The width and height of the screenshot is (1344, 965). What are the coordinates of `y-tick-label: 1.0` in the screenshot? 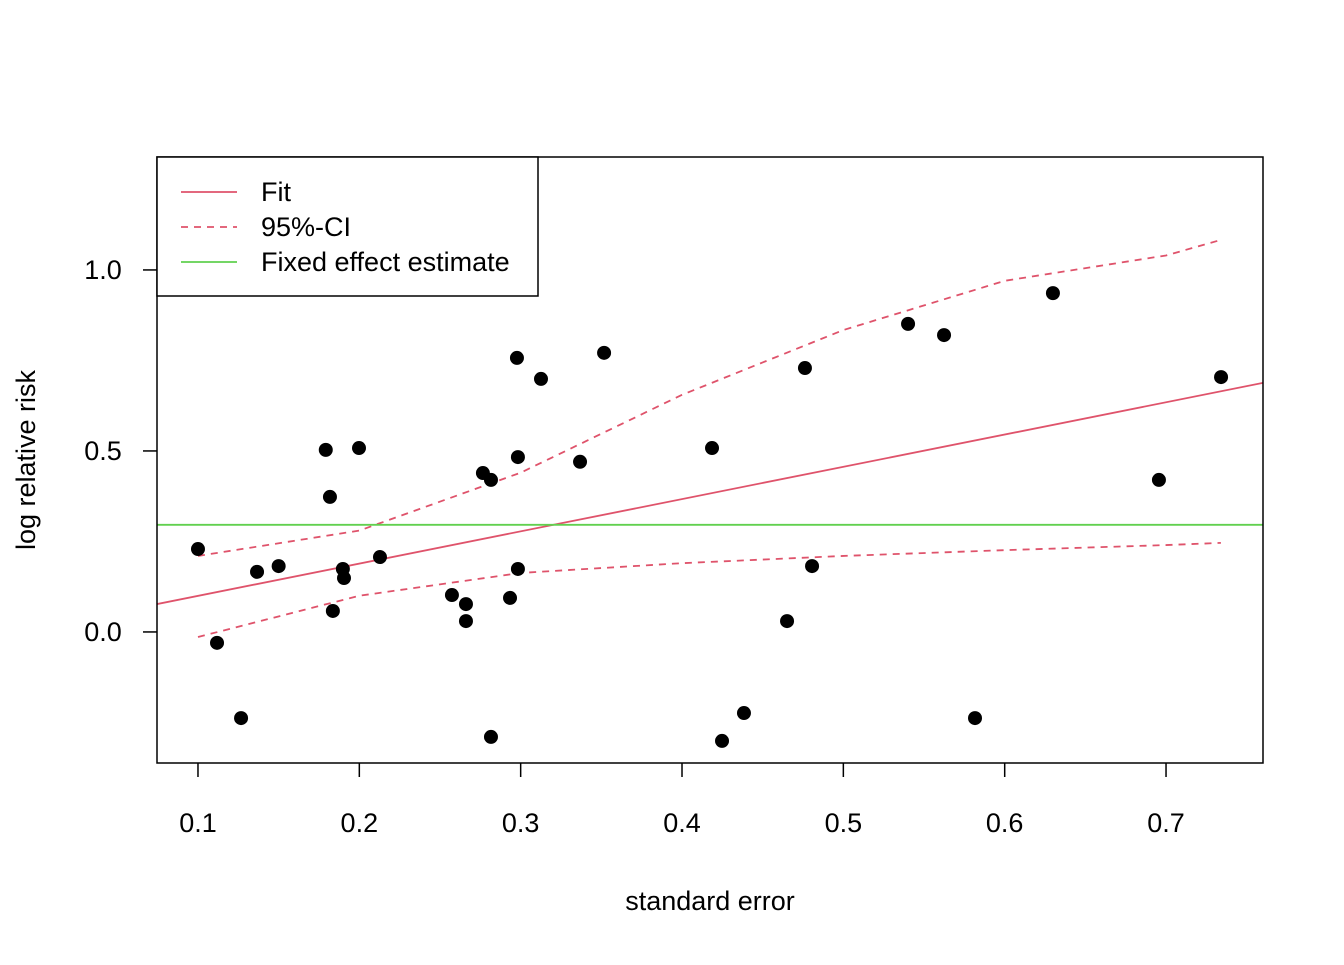 It's located at (103, 270).